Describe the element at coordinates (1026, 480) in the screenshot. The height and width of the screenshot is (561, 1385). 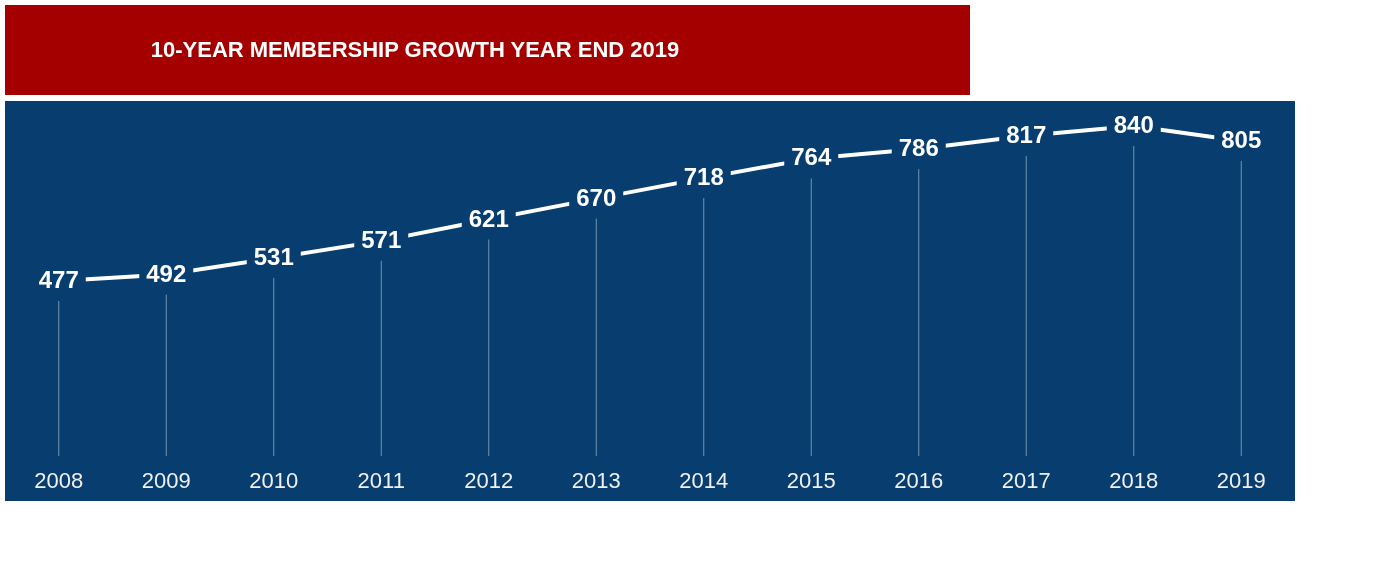
I see `x-tick-label: 2017` at that location.